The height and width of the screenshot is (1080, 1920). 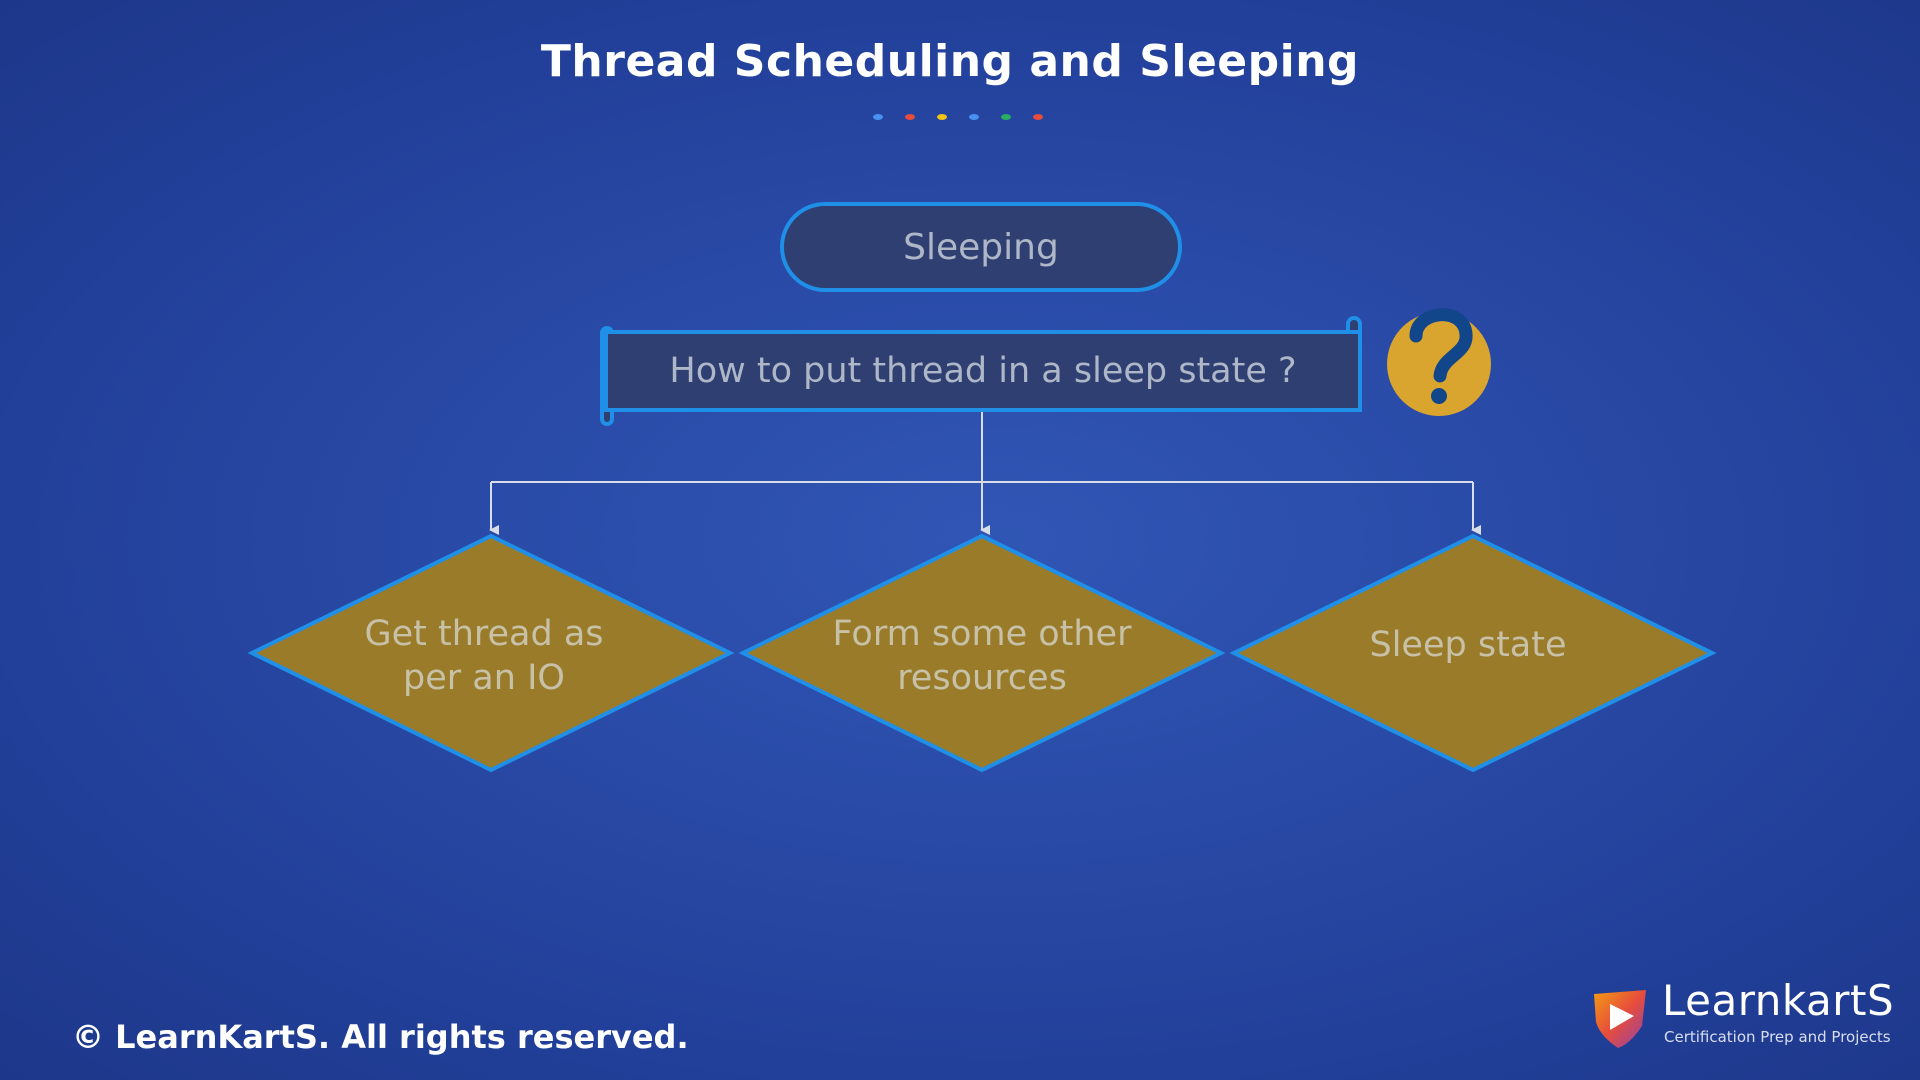 I want to click on diamond-get-thread, so click(x=491, y=653).